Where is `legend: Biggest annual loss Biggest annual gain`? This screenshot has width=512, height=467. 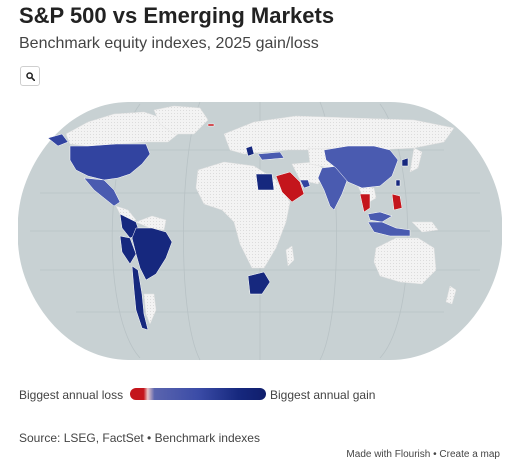 legend: Biggest annual loss Biggest annual gain is located at coordinates (259, 395).